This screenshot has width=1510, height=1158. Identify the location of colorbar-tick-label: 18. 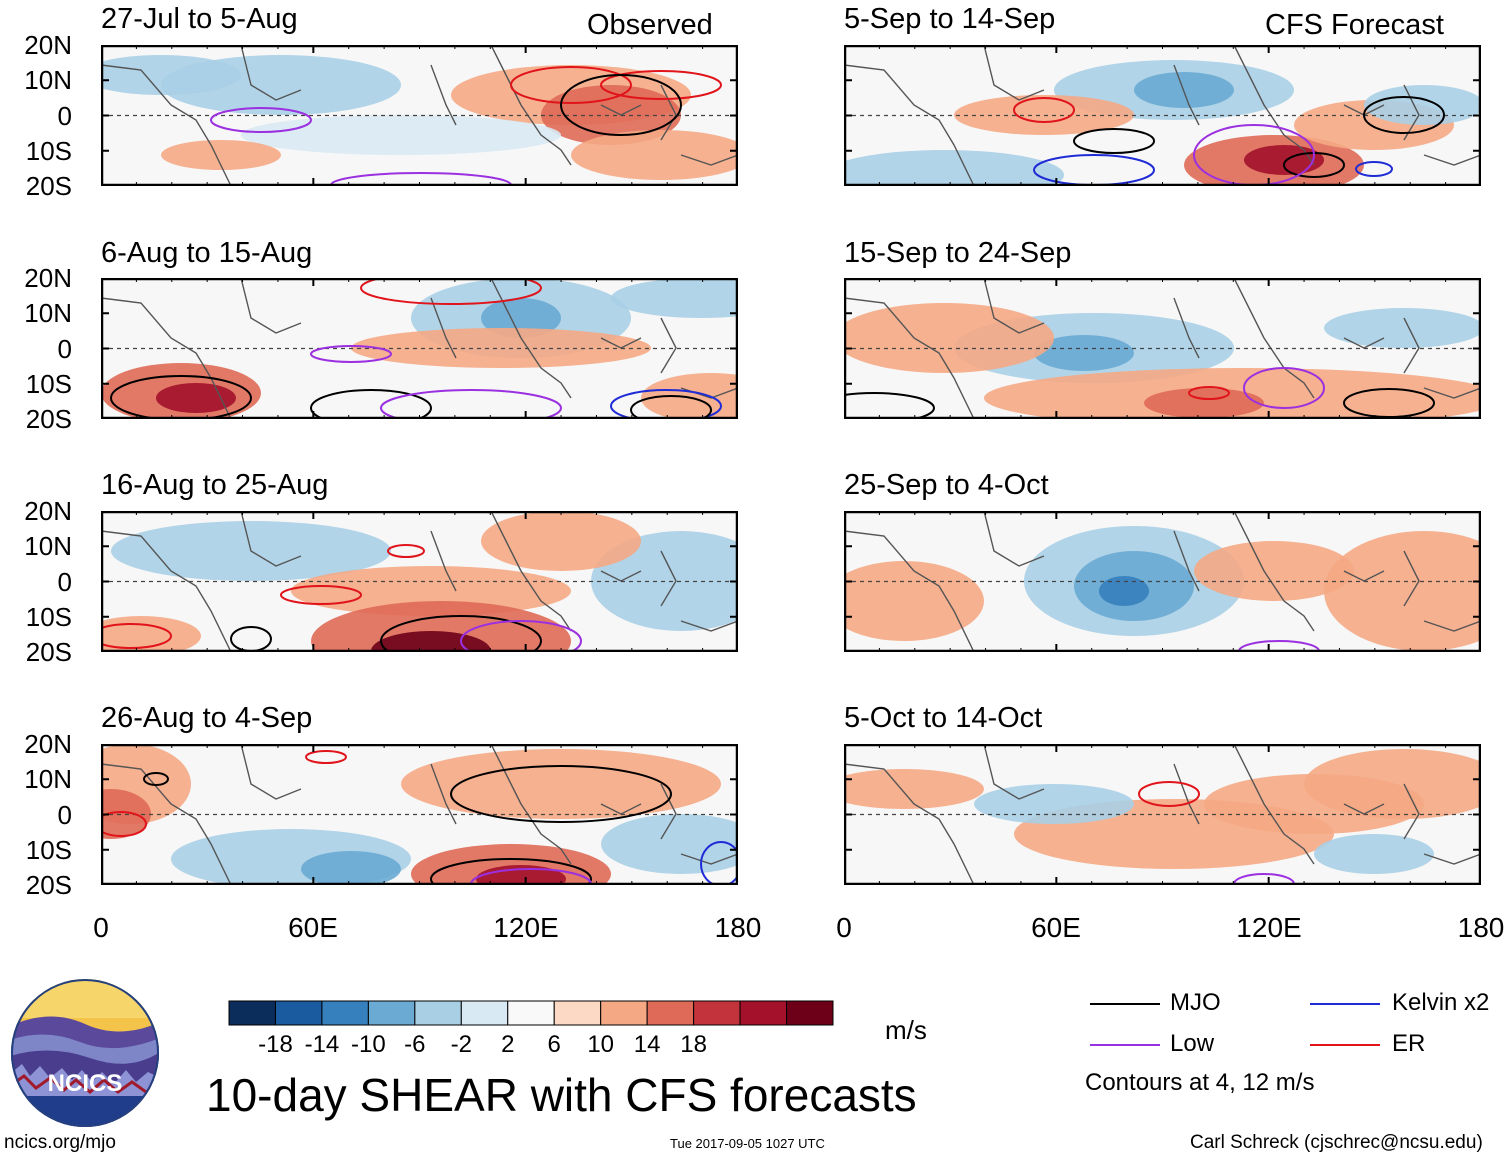
(693, 1044).